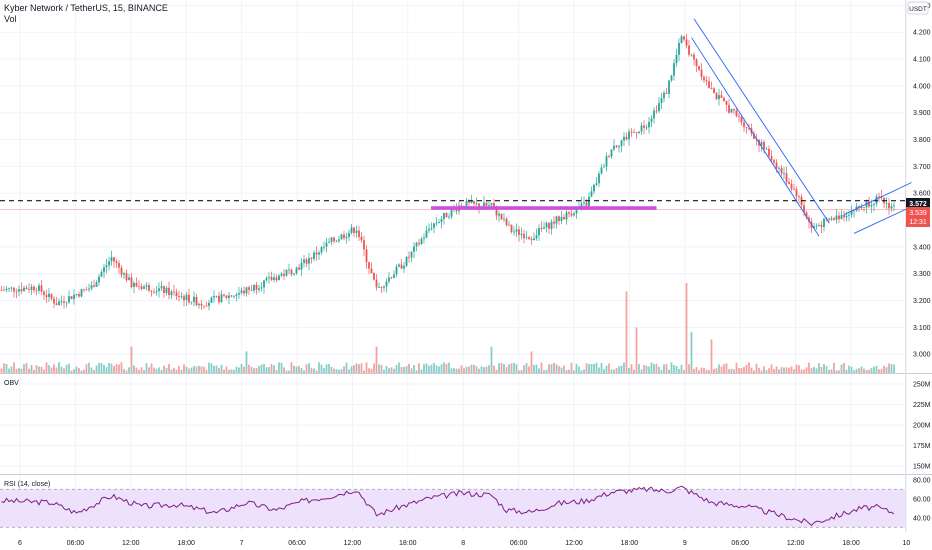 Image resolution: width=932 pixels, height=550 pixels. I want to click on rsi-pane-title: RSI (14, close), so click(27, 484).